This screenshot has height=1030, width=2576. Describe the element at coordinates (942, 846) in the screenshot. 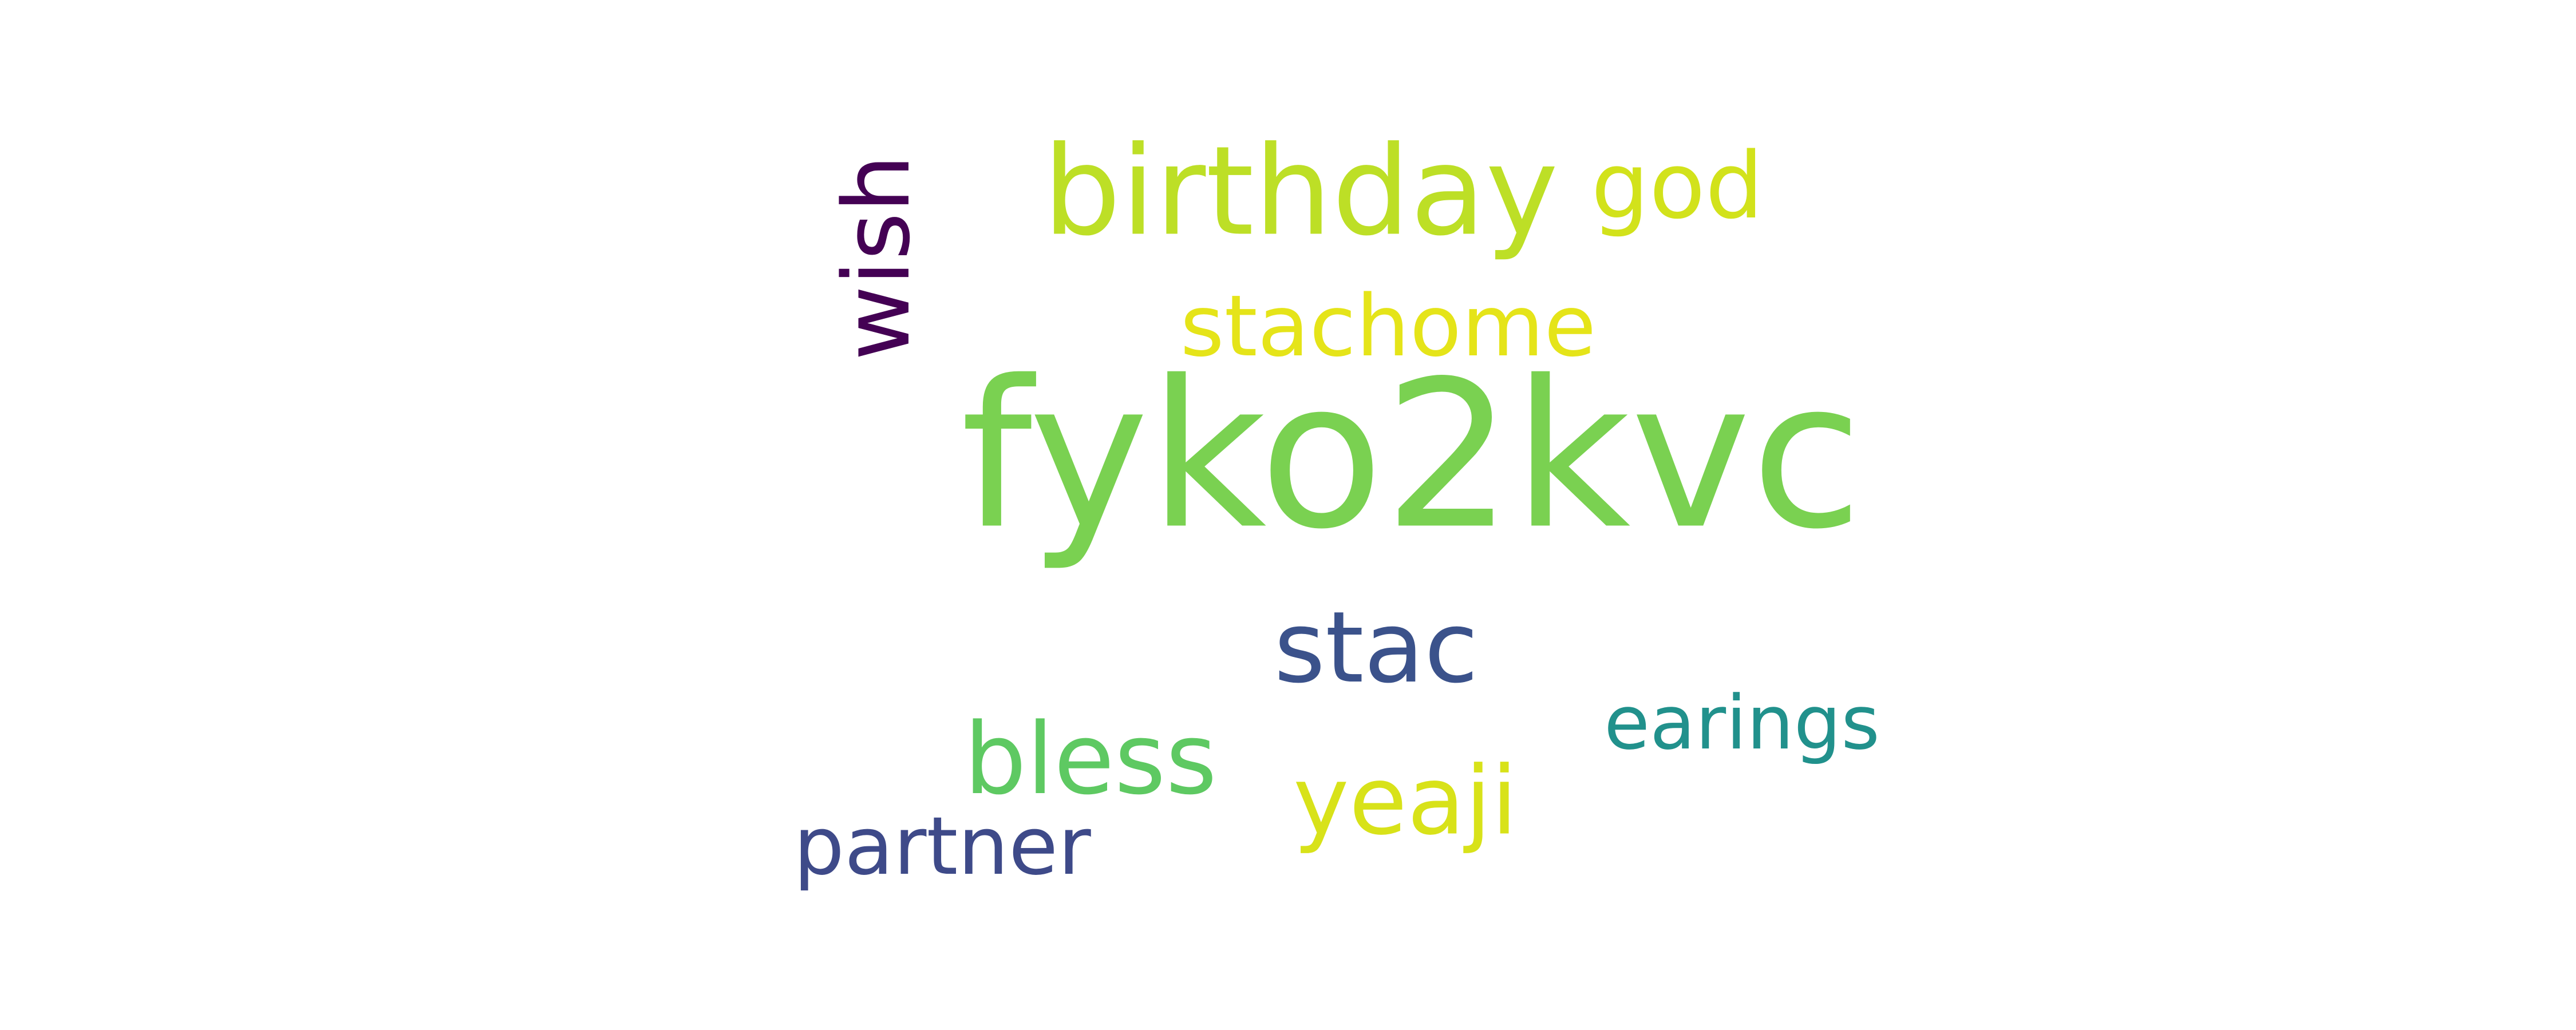

I see `word-partner: partner` at that location.